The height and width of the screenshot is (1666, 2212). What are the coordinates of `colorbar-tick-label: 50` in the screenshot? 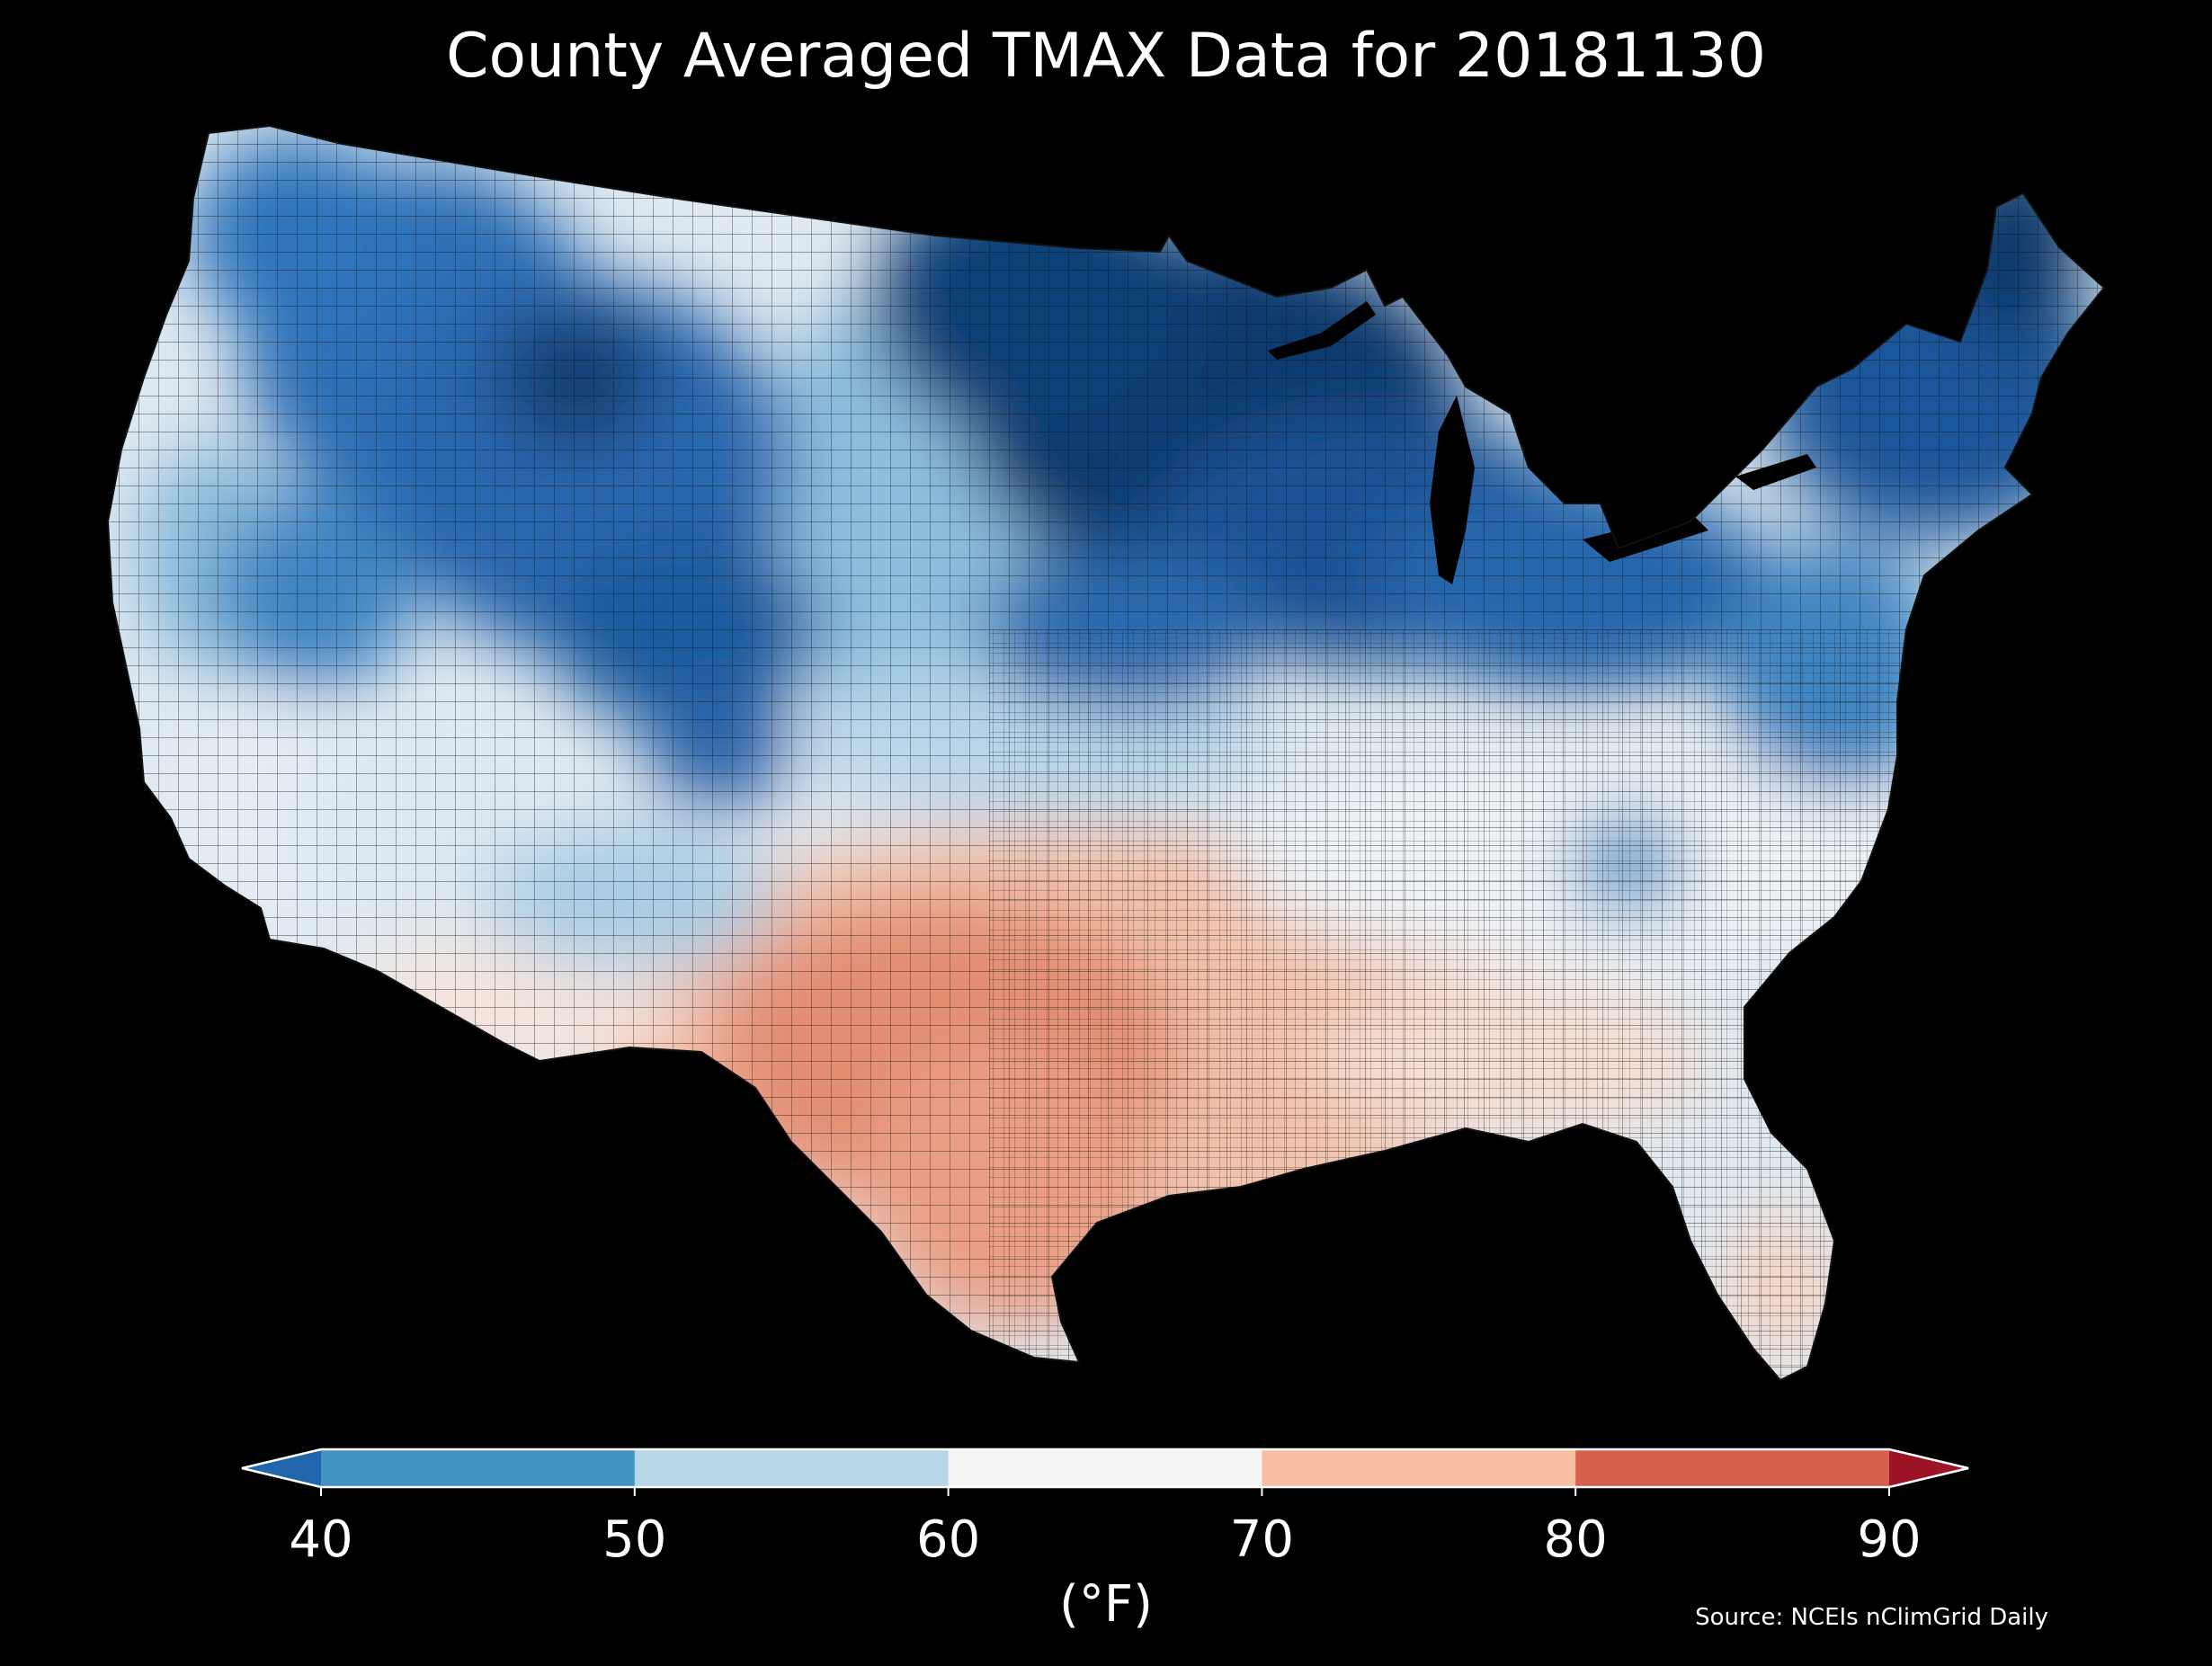 It's located at (634, 1540).